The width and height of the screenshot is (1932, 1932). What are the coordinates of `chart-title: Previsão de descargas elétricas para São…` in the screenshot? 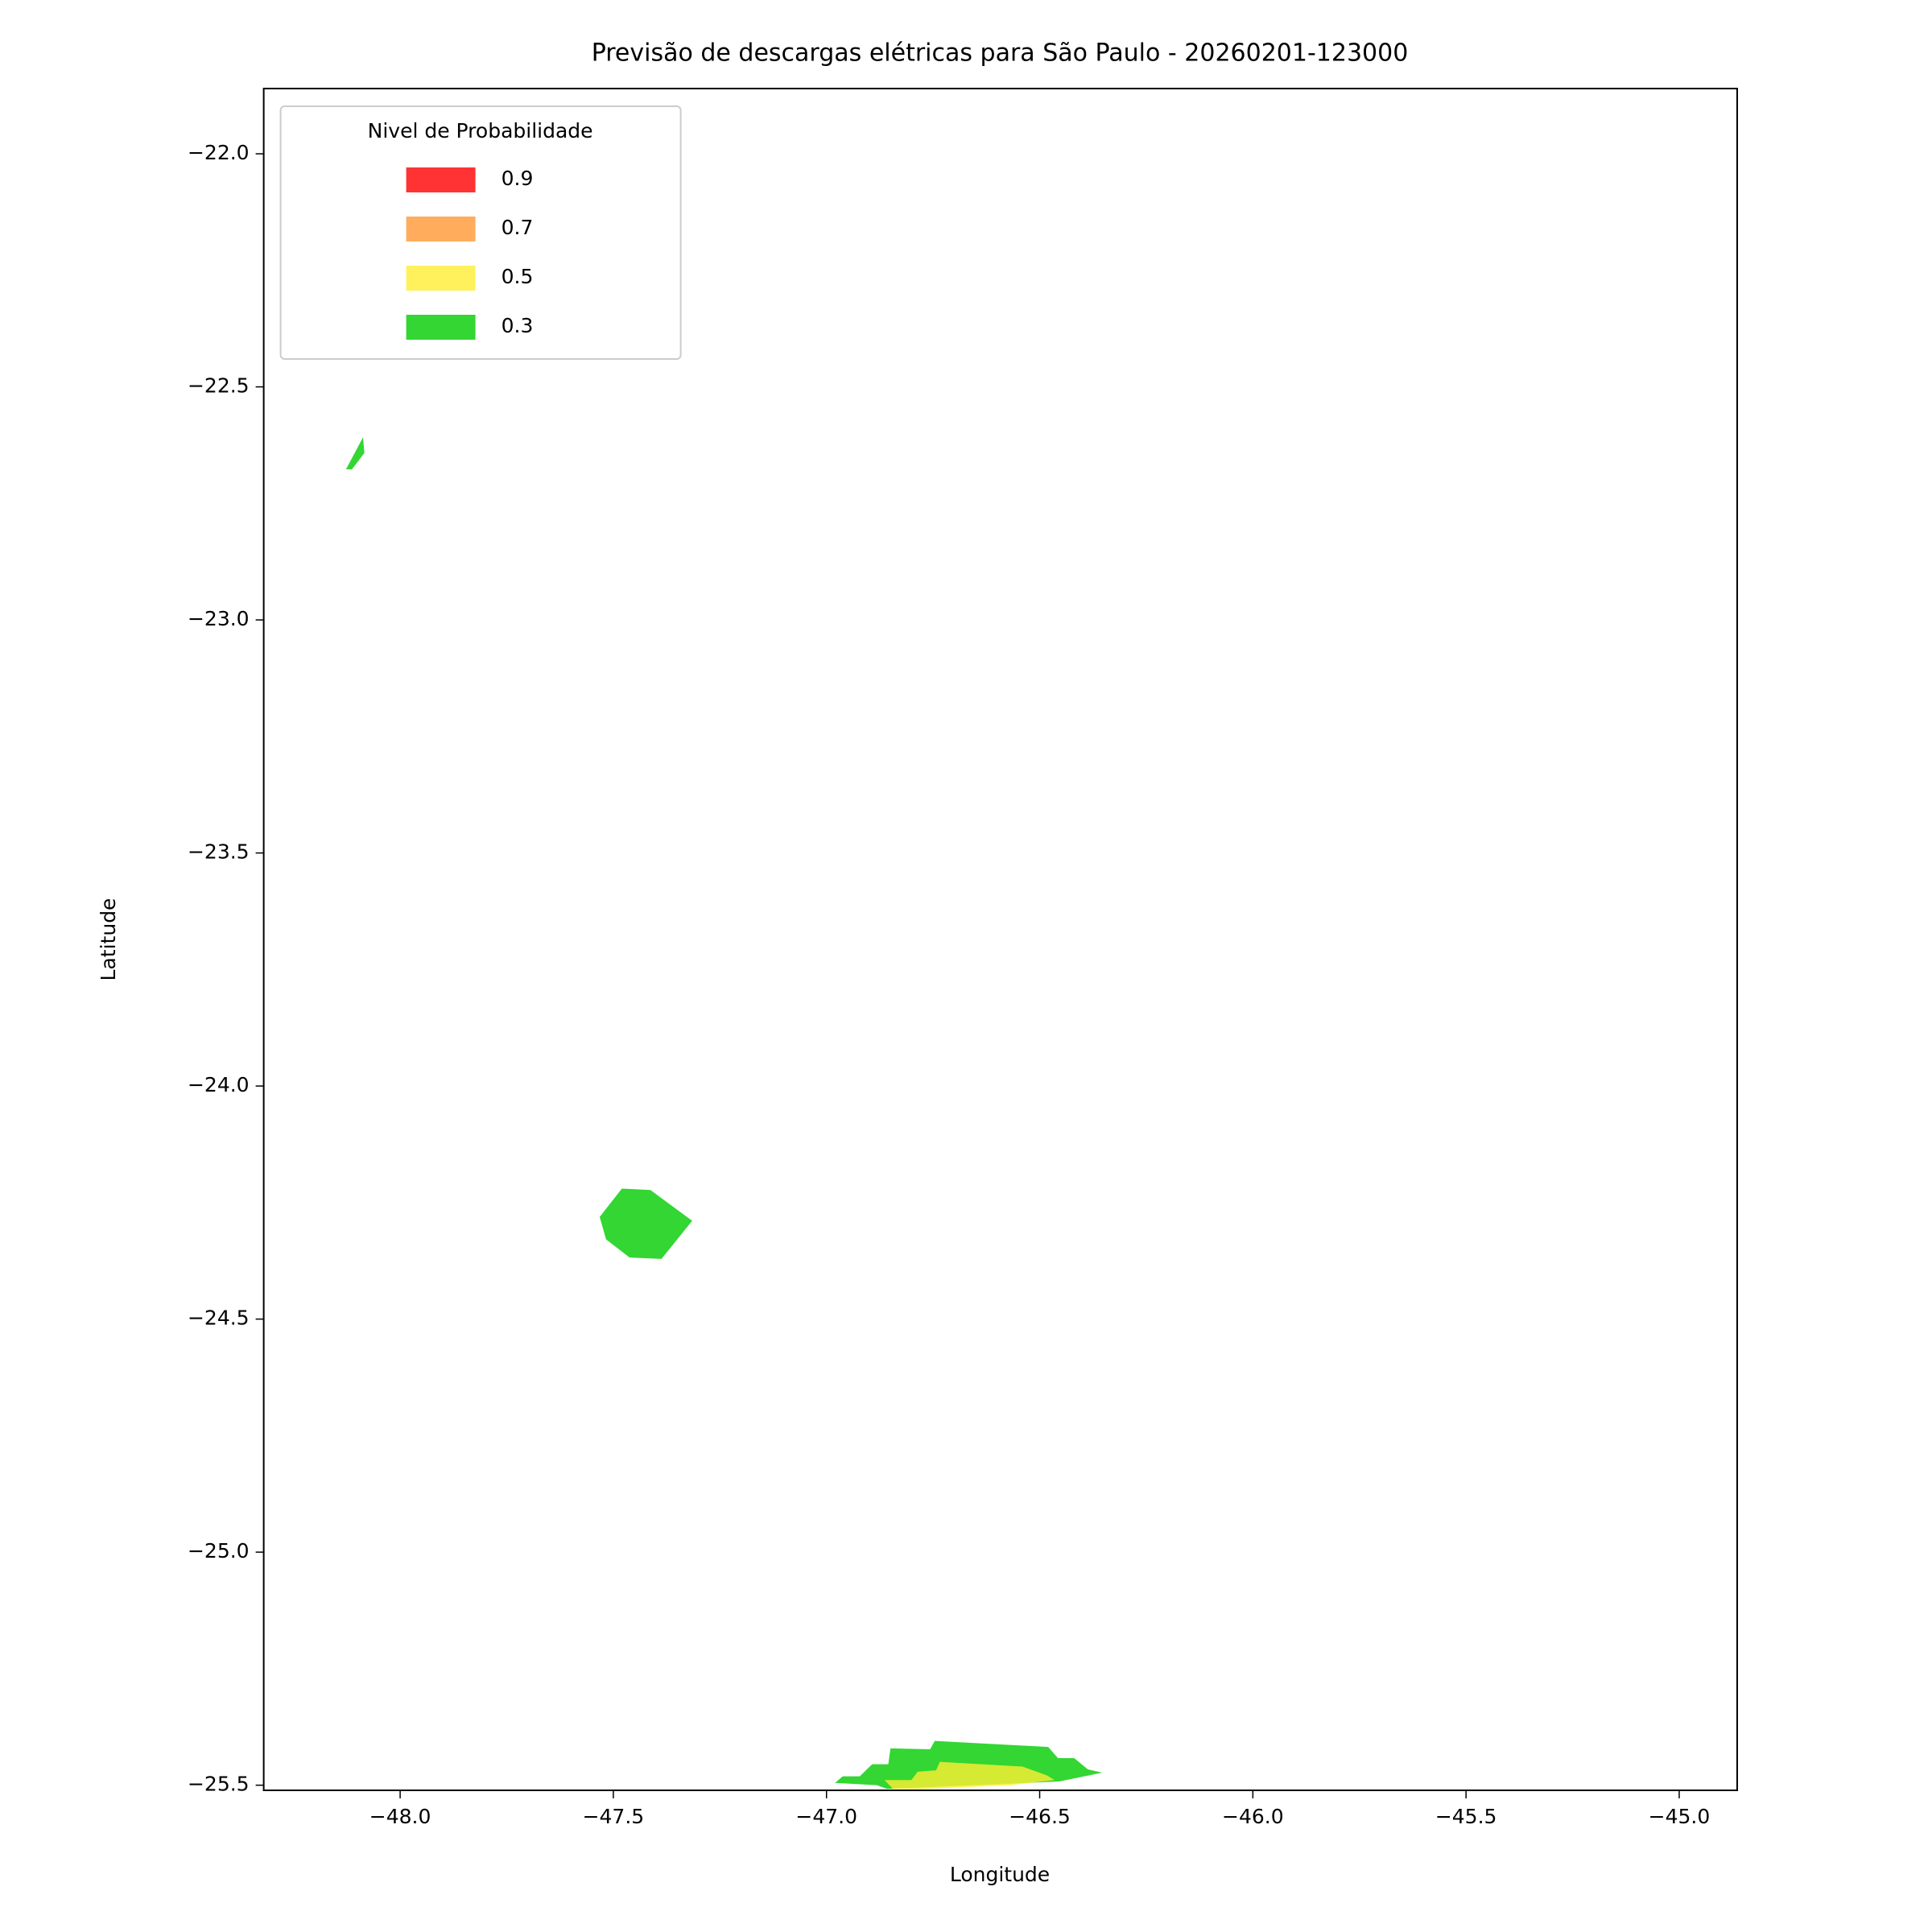 It's located at (1000, 53).